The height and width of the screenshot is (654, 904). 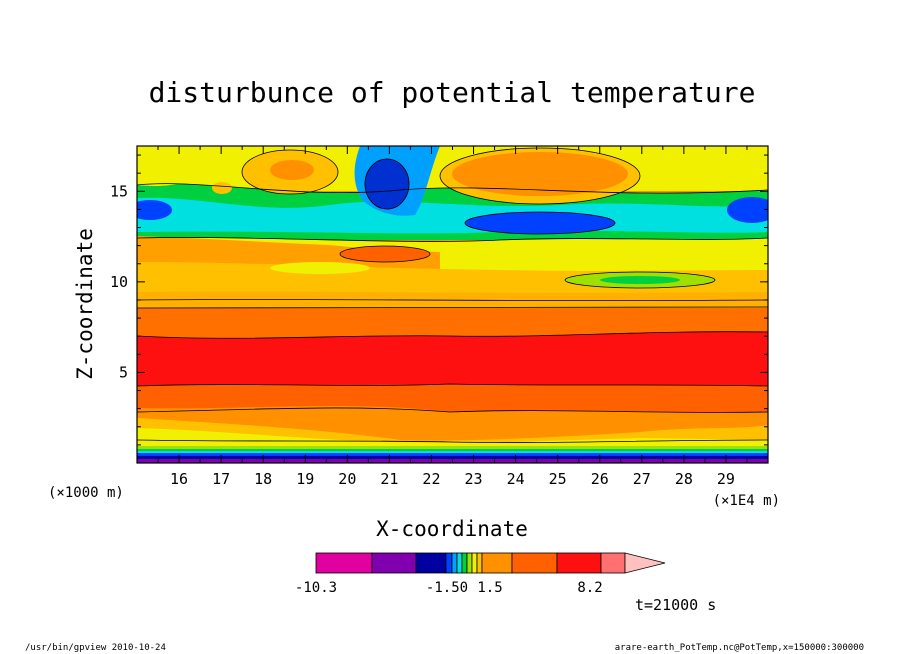 What do you see at coordinates (123, 372) in the screenshot?
I see `y-tick-label: 5` at bounding box center [123, 372].